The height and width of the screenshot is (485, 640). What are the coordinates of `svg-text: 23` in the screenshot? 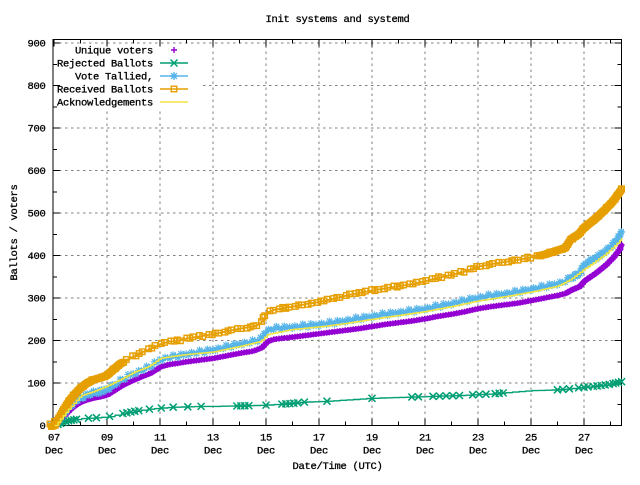 It's located at (478, 439).